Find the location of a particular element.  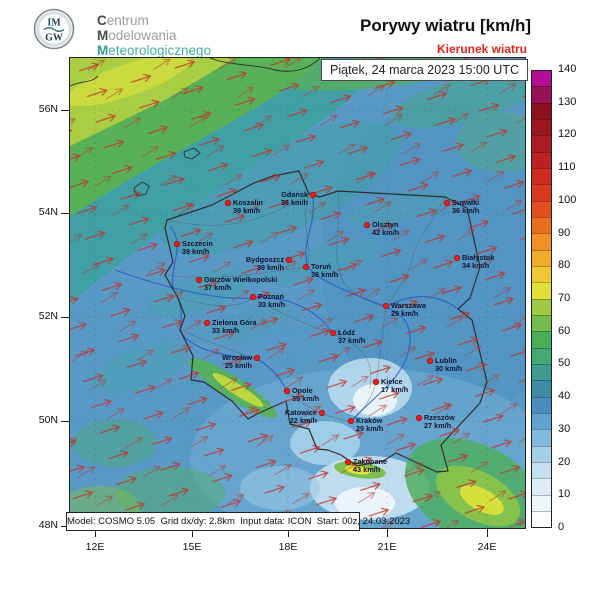

colorbar-segments is located at coordinates (541, 299).